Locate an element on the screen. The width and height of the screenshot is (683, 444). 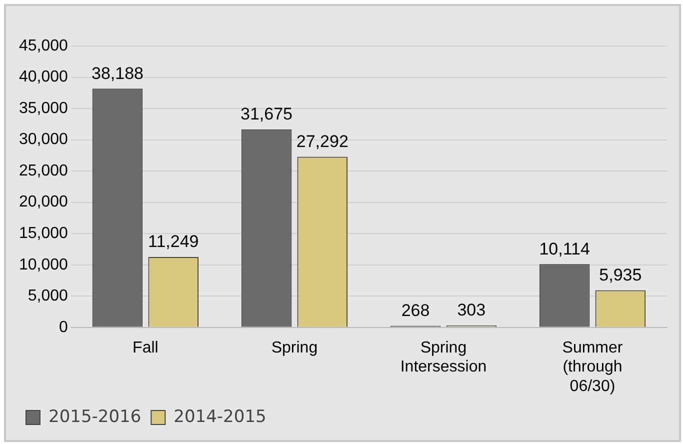
legend-label: 2014-2015 is located at coordinates (220, 416).